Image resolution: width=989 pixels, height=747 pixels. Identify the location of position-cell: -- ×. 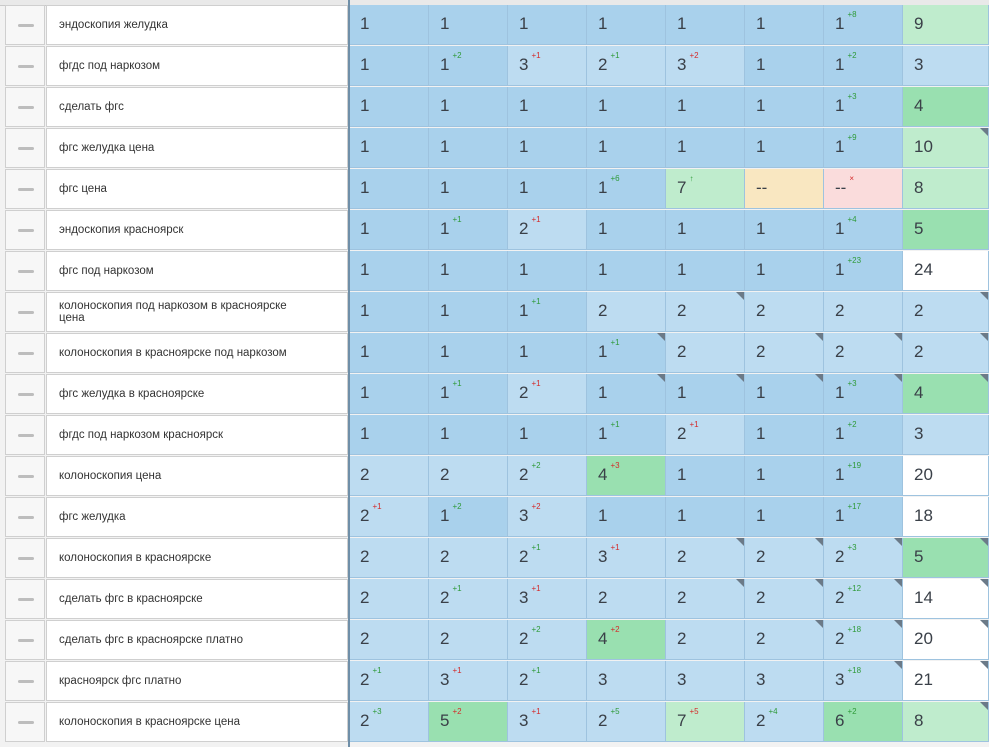
(863, 189).